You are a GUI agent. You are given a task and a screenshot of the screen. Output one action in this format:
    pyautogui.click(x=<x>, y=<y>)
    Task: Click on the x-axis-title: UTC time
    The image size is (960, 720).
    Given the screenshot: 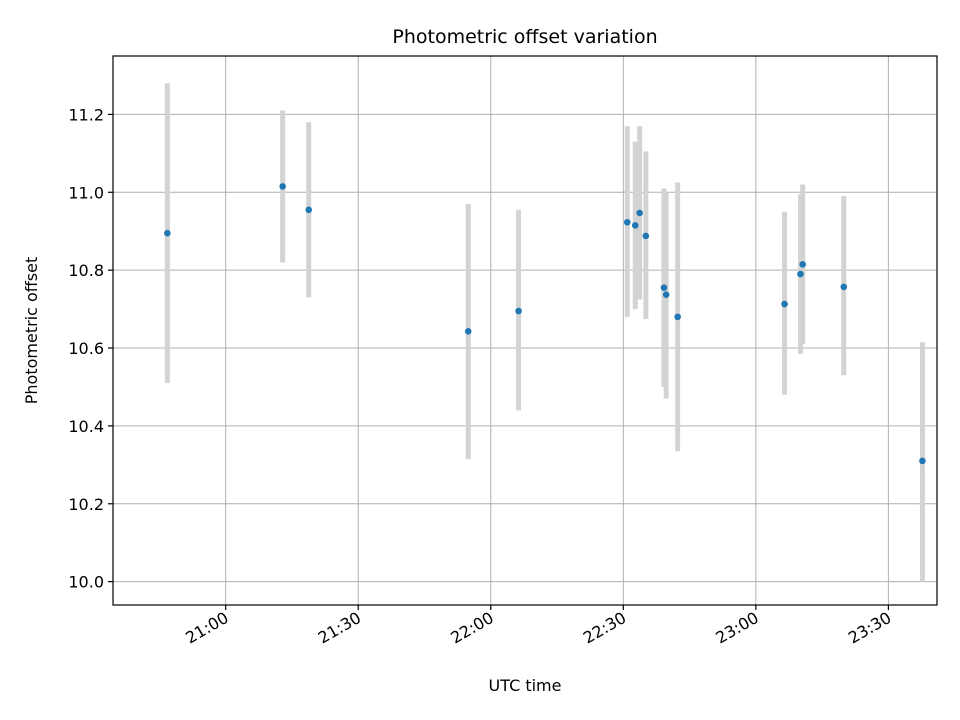 What is the action you would take?
    pyautogui.click(x=525, y=685)
    